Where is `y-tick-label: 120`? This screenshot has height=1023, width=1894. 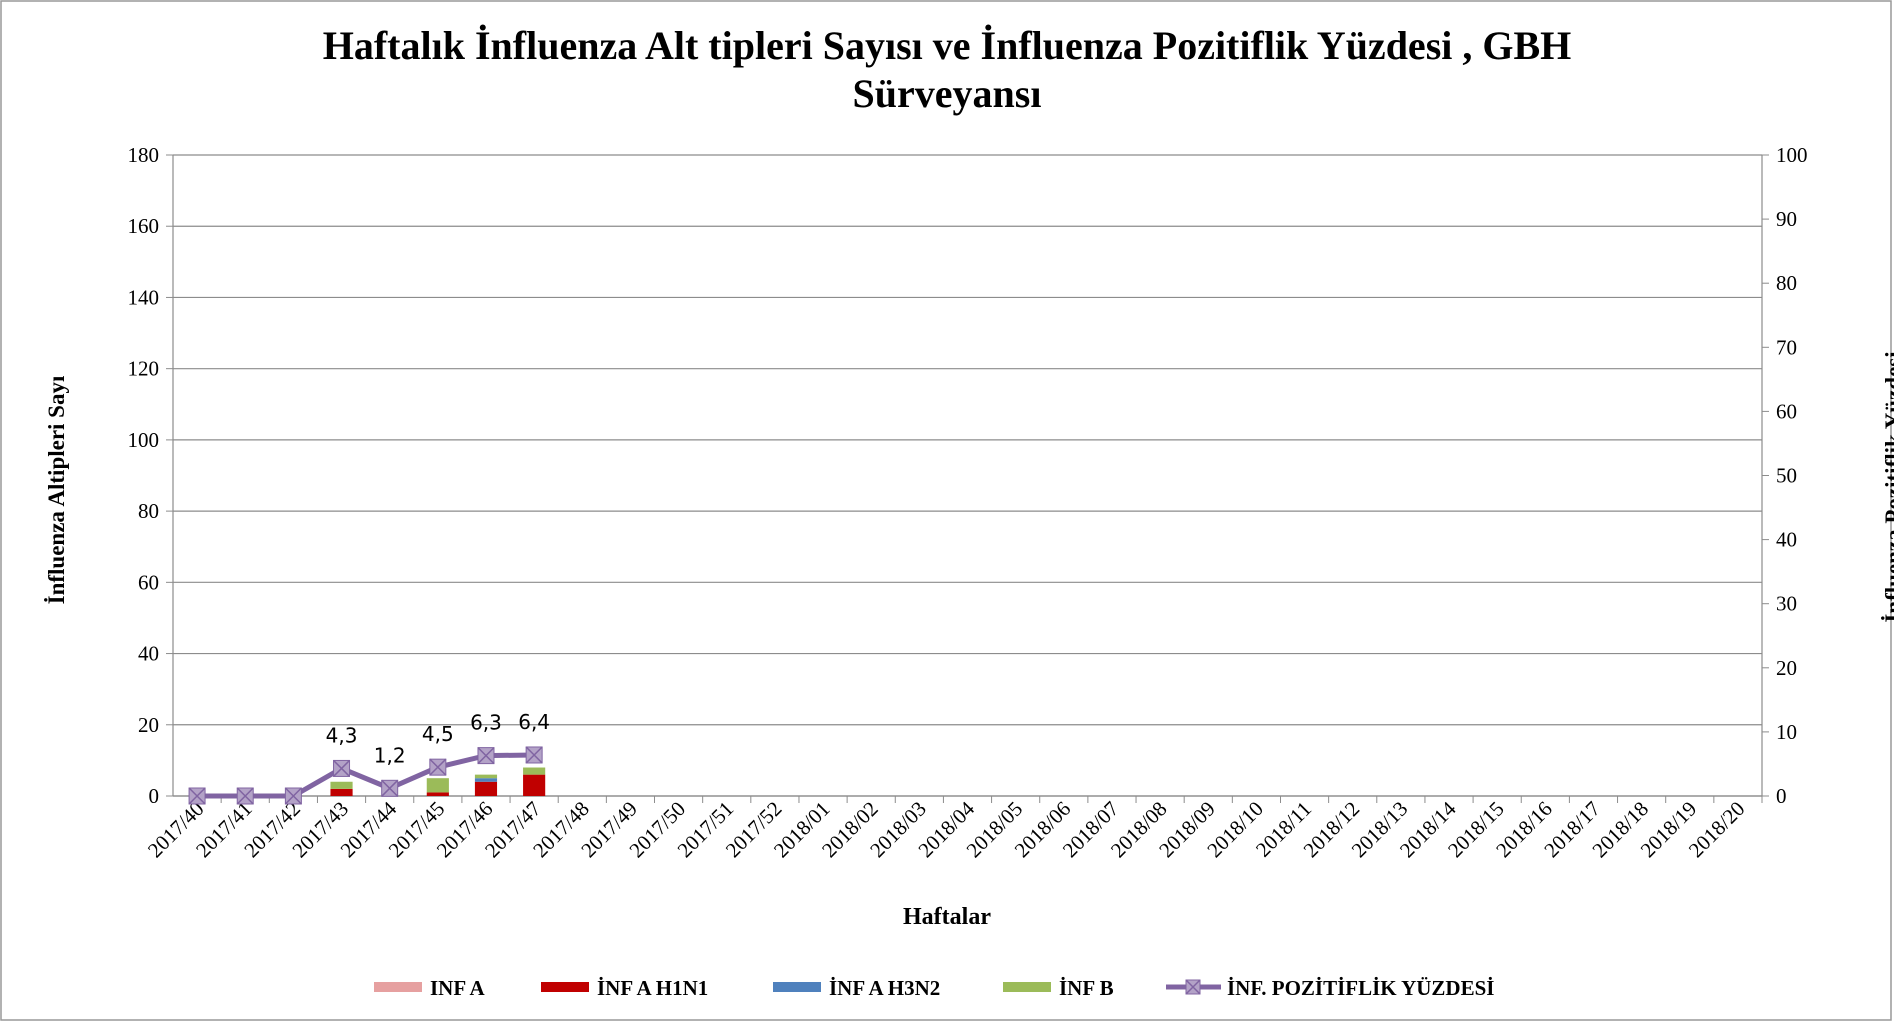 y-tick-label: 120 is located at coordinates (144, 369).